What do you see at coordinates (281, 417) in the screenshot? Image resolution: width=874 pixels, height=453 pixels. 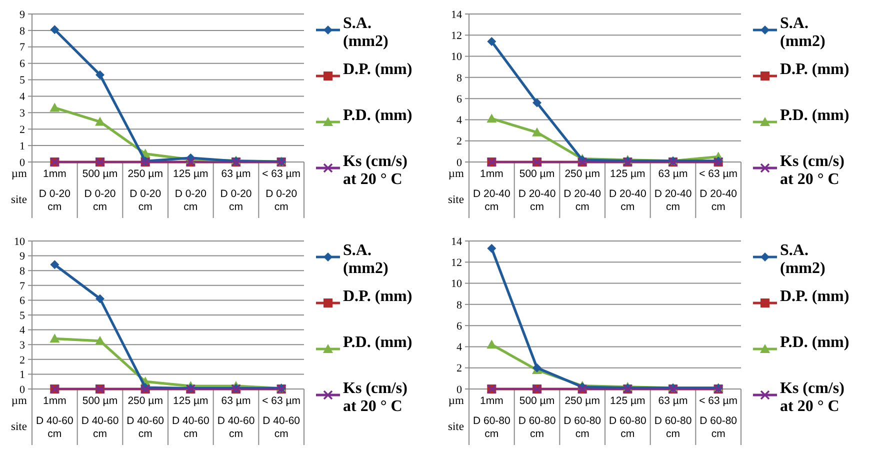 I see `x-tick-label: < 63 µm D 40-60 cm` at bounding box center [281, 417].